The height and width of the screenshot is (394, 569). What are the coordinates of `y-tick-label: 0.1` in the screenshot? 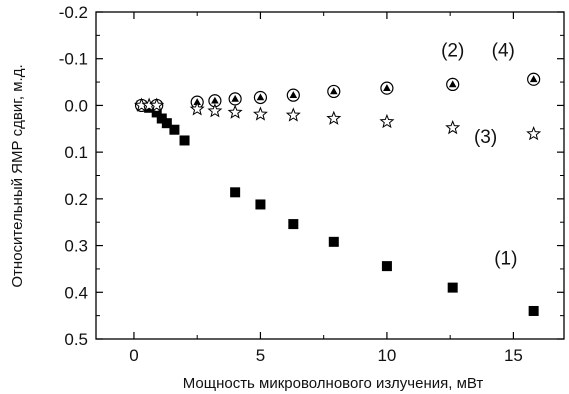 It's located at (76, 152).